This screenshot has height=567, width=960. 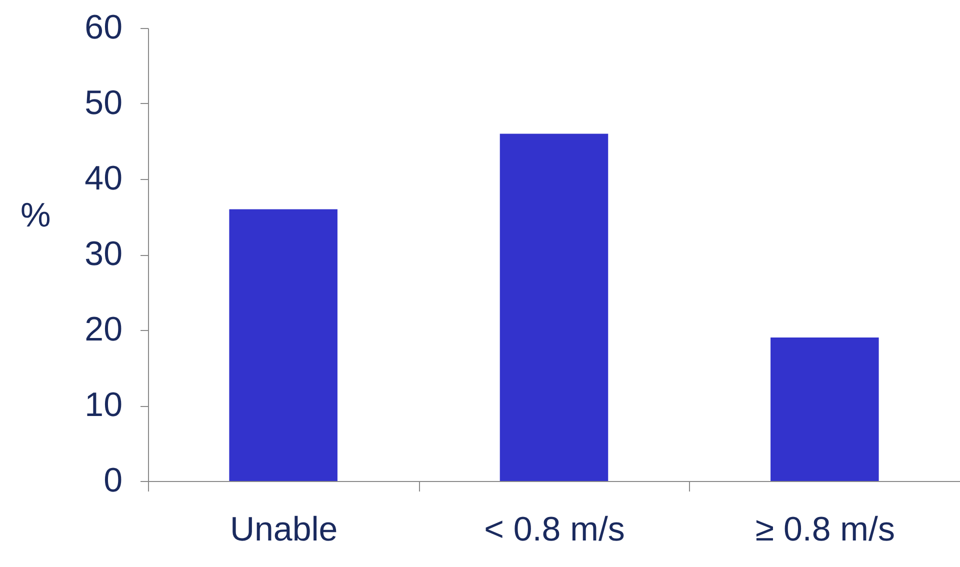 I want to click on x-tick-label: ≥ 0.8 m/s, so click(x=825, y=529).